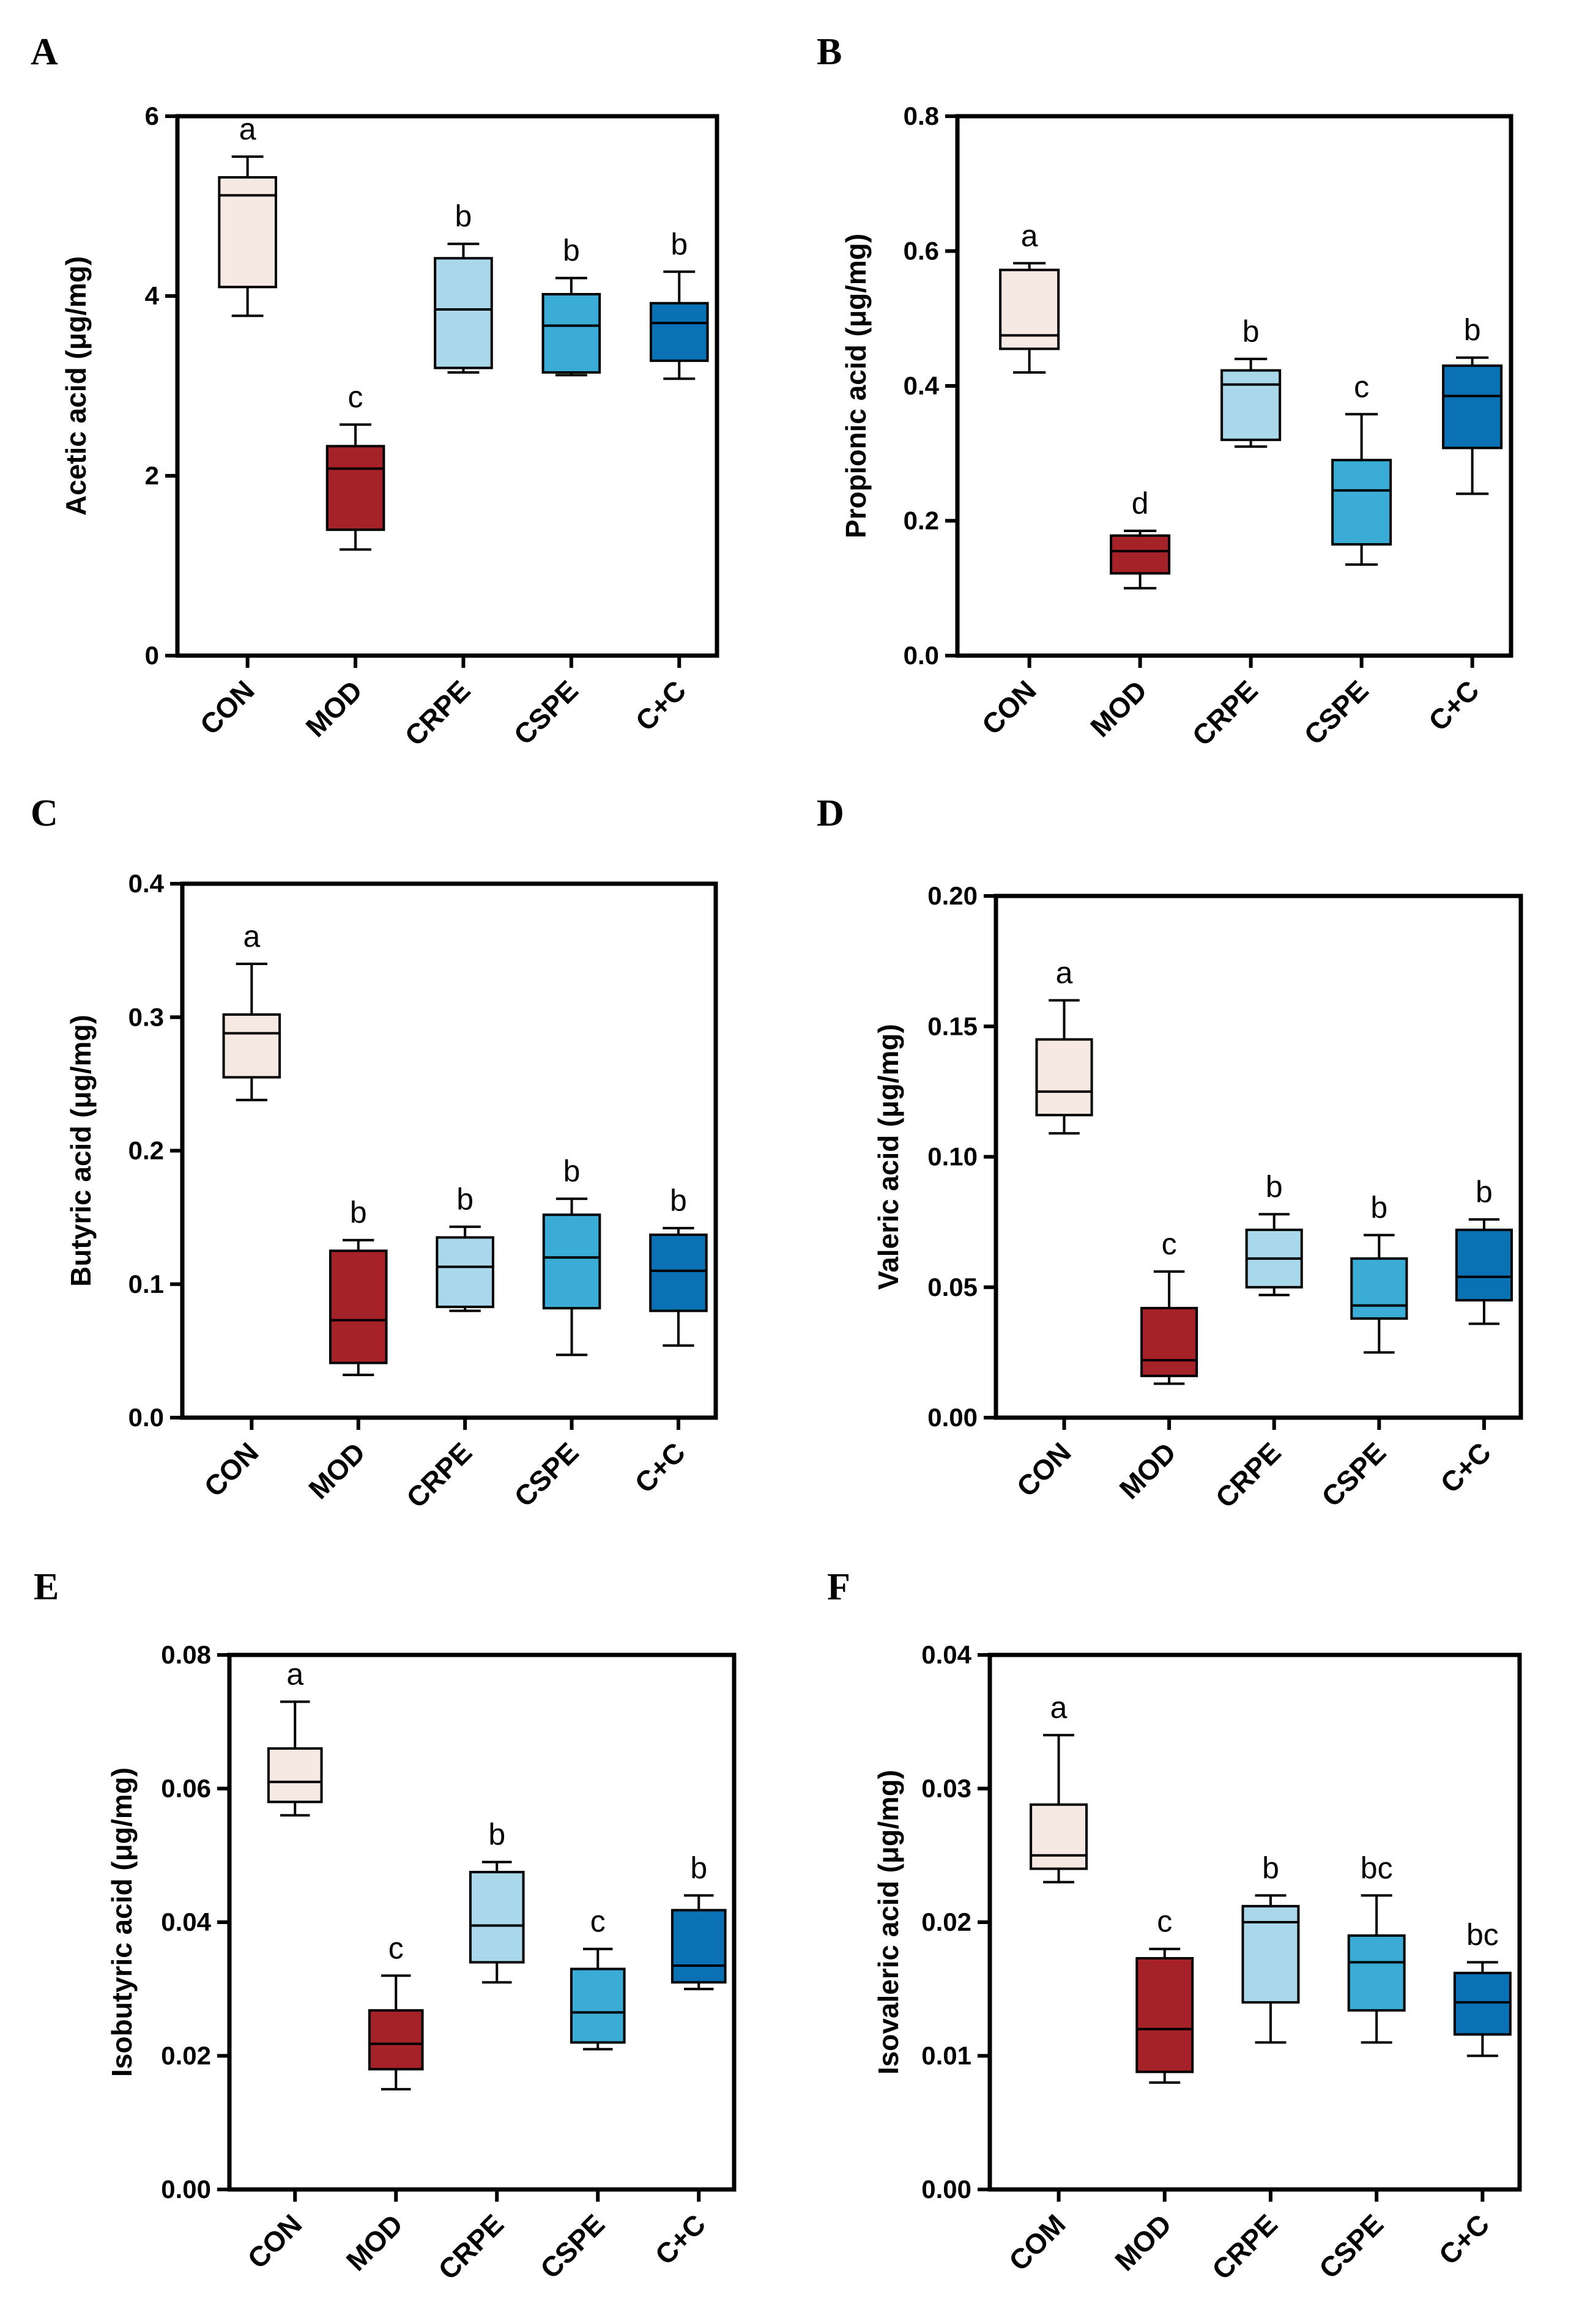 This screenshot has height=2324, width=1582. What do you see at coordinates (152, 295) in the screenshot?
I see `y-tick-label: 4` at bounding box center [152, 295].